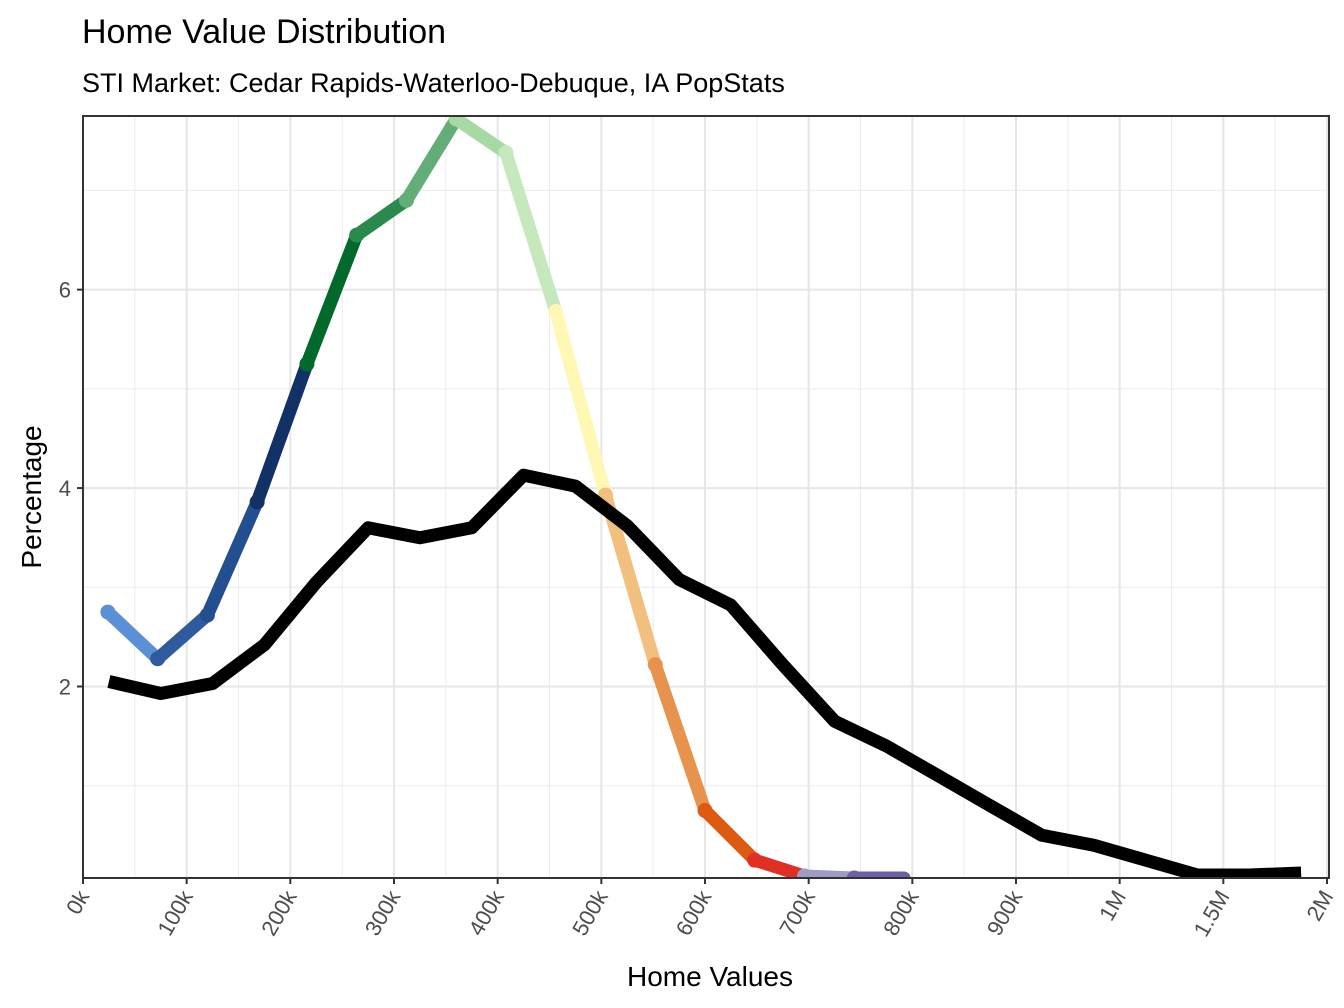 This screenshot has width=1344, height=1008. Describe the element at coordinates (1319, 905) in the screenshot. I see `x-tick-label: 2M` at that location.